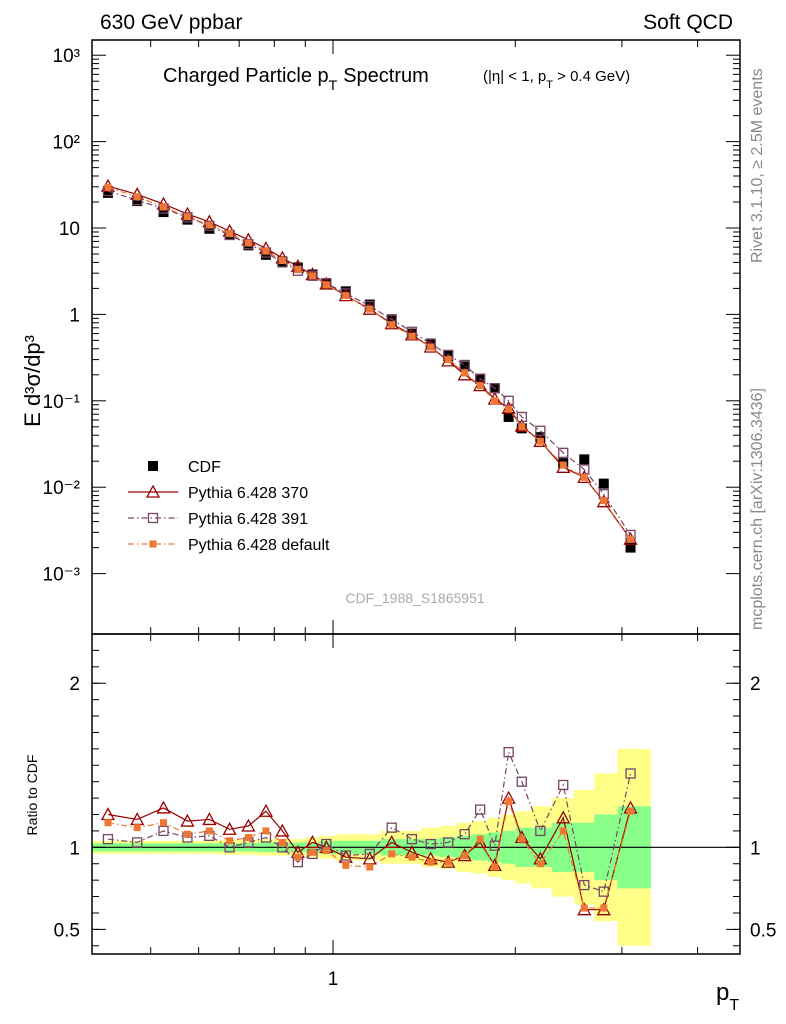  Describe the element at coordinates (386, 76) in the screenshot. I see `title-word: Spectrum` at that location.